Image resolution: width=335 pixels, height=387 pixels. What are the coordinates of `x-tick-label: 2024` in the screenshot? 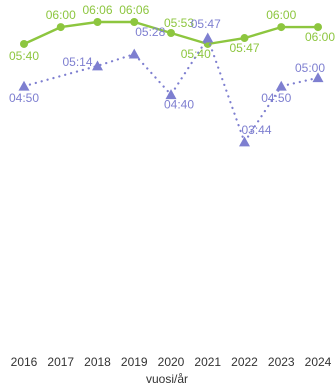 It's located at (318, 362).